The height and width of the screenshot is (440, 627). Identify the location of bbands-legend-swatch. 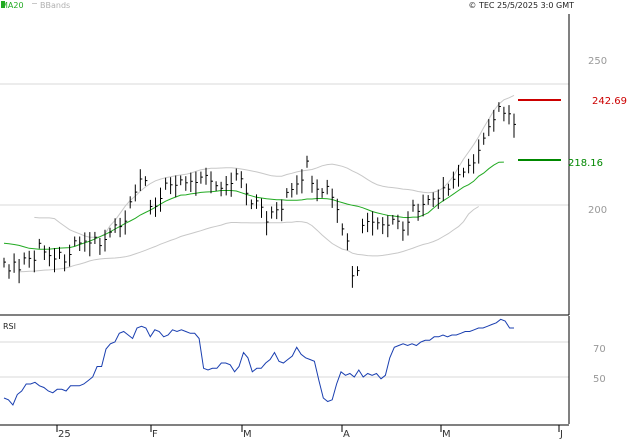
(34, 3).